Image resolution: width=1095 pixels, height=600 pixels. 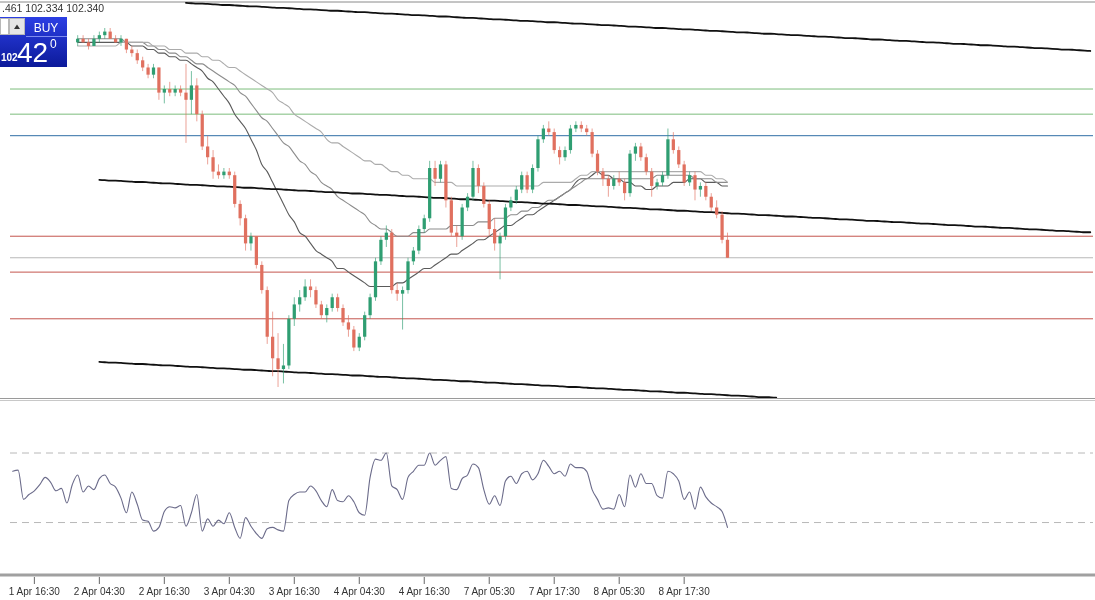 I want to click on annotation: 42, so click(x=33, y=52).